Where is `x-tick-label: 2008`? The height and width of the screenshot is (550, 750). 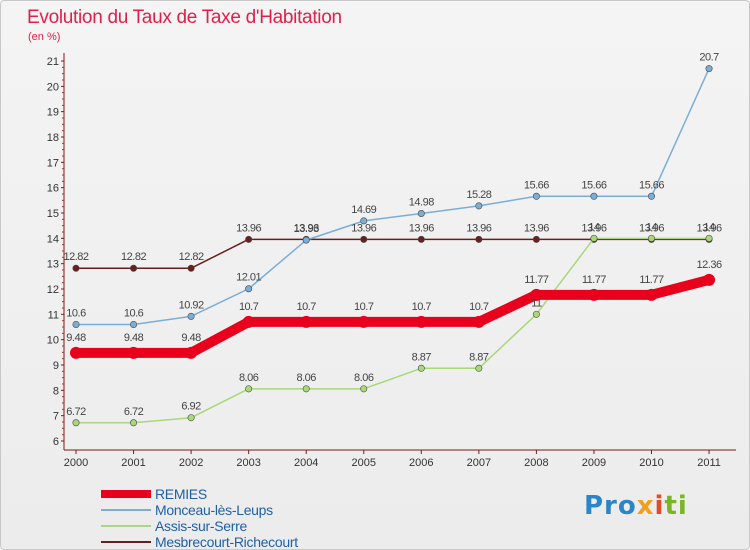
x-tick-label: 2008 is located at coordinates (536, 463).